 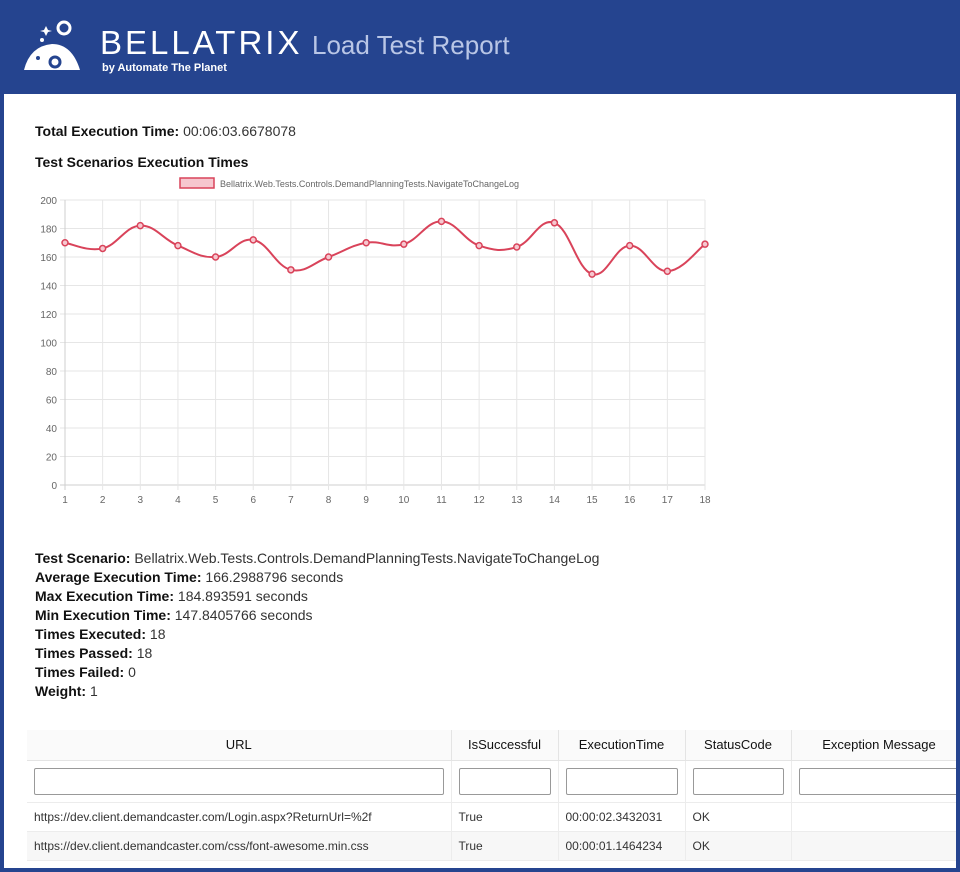 What do you see at coordinates (216, 500) in the screenshot?
I see `x-tick-label: 5` at bounding box center [216, 500].